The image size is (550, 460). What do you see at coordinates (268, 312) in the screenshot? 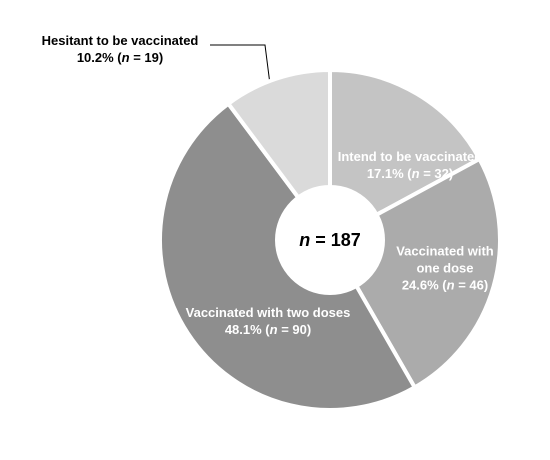
I see `category-label: Vaccinated with two doses` at bounding box center [268, 312].